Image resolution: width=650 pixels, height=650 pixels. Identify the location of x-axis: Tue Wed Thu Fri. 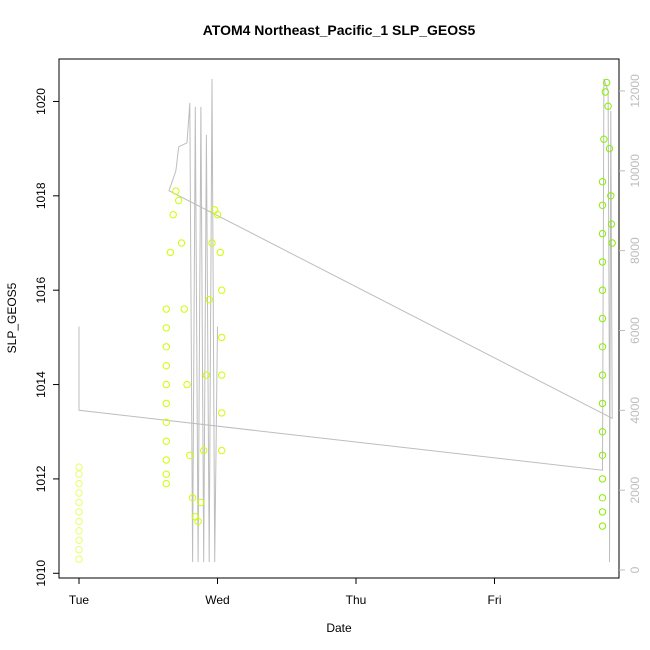
(285, 592).